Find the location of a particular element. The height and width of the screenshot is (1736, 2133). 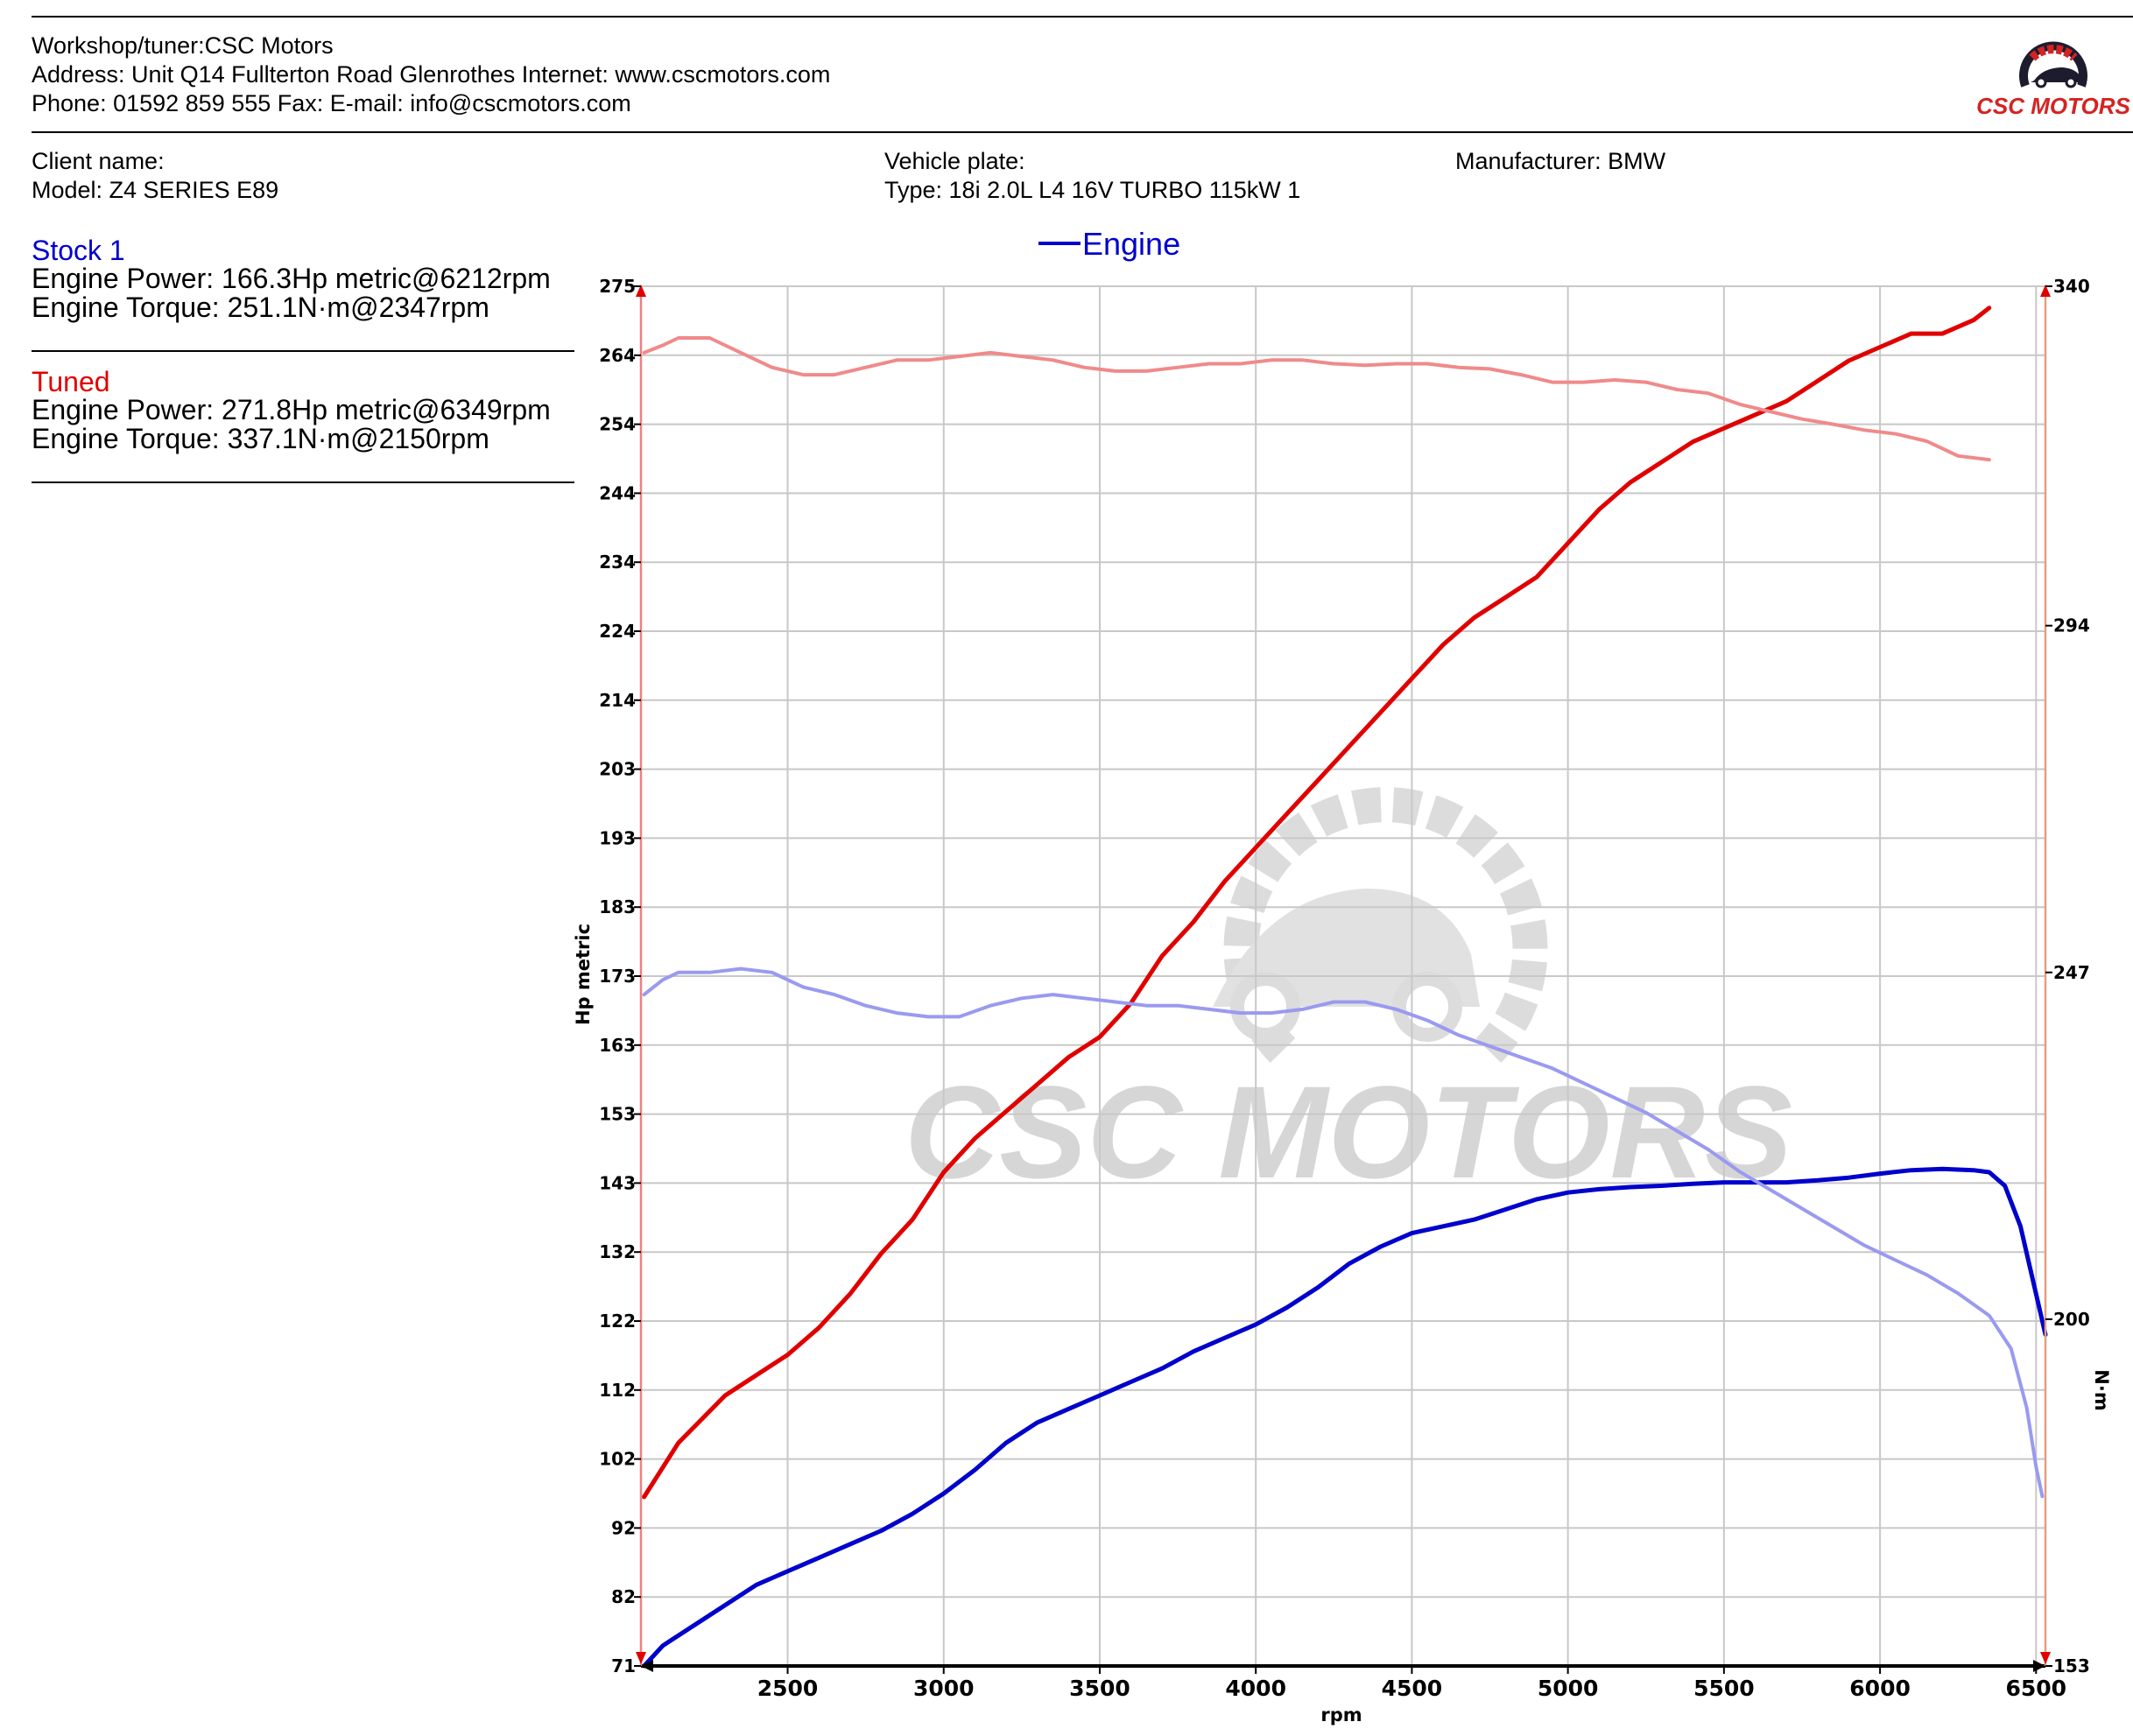

y-left-tick-label: 122 is located at coordinates (617, 1321).